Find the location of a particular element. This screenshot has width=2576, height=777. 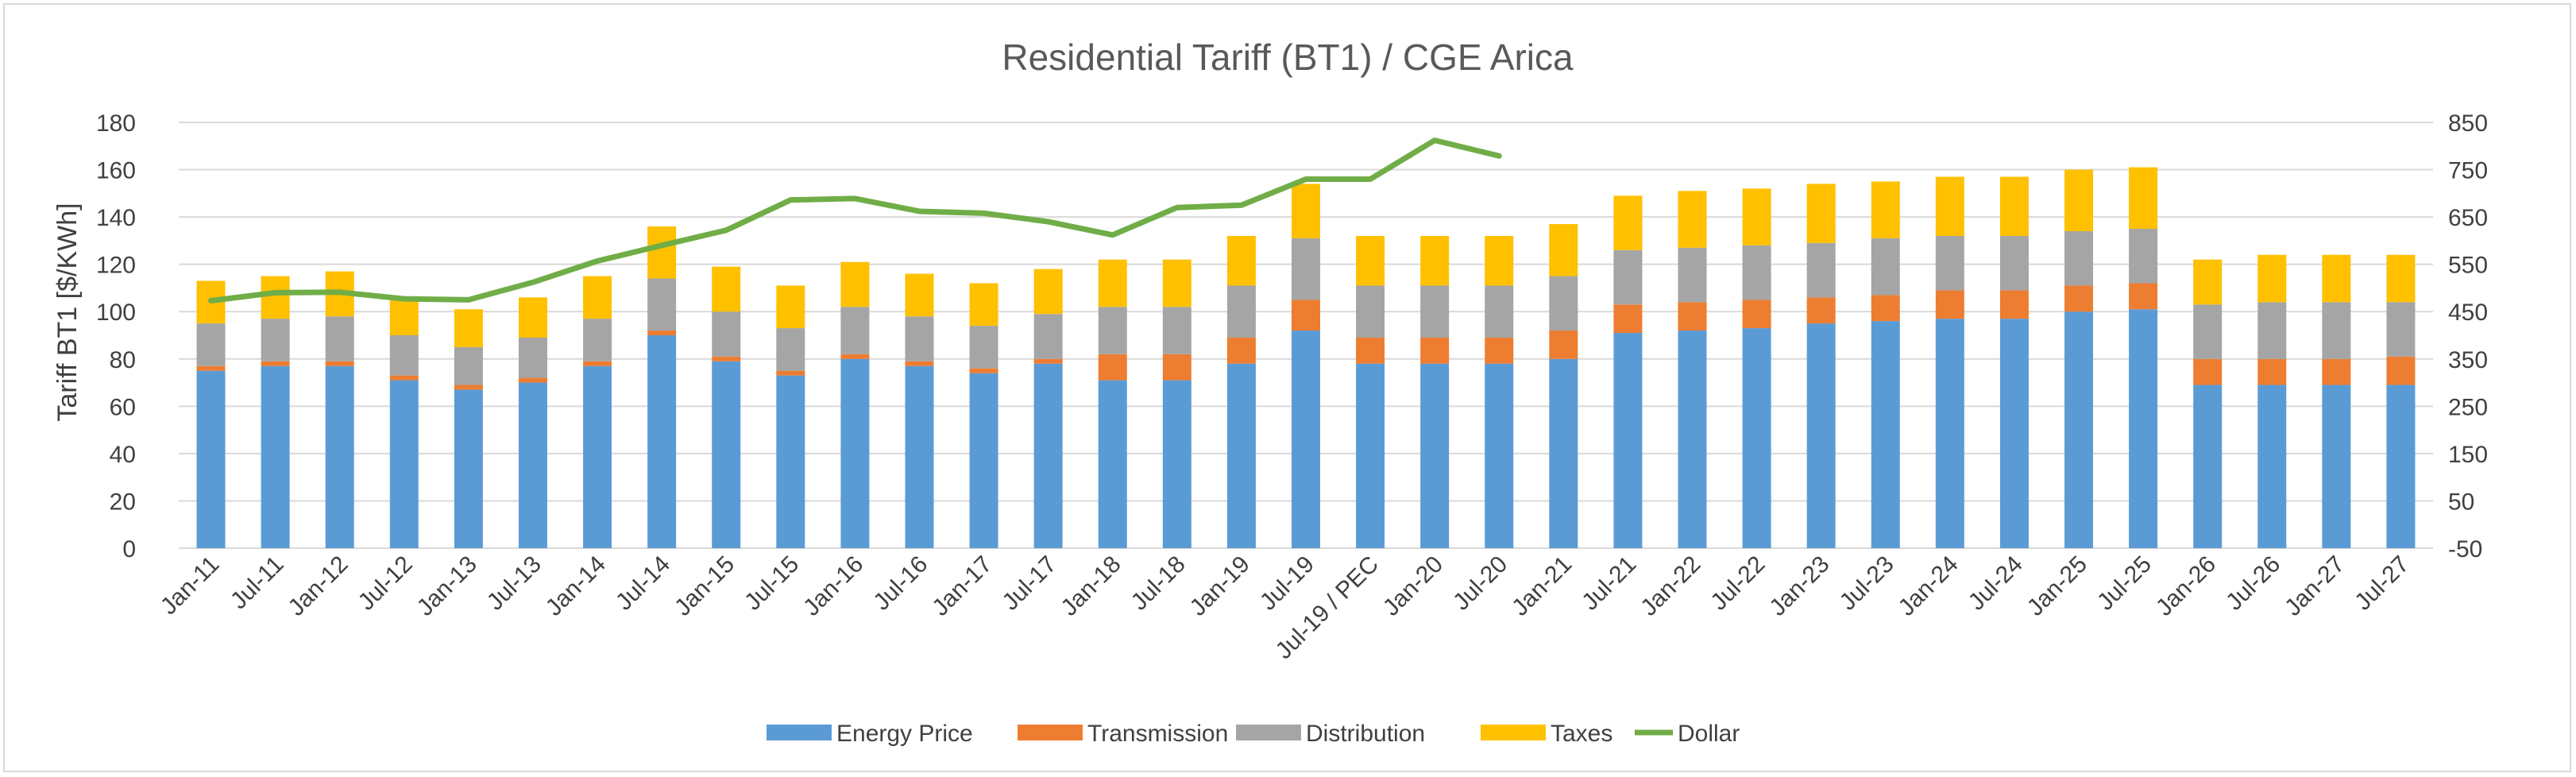

y-tick-label: 120 is located at coordinates (116, 266).